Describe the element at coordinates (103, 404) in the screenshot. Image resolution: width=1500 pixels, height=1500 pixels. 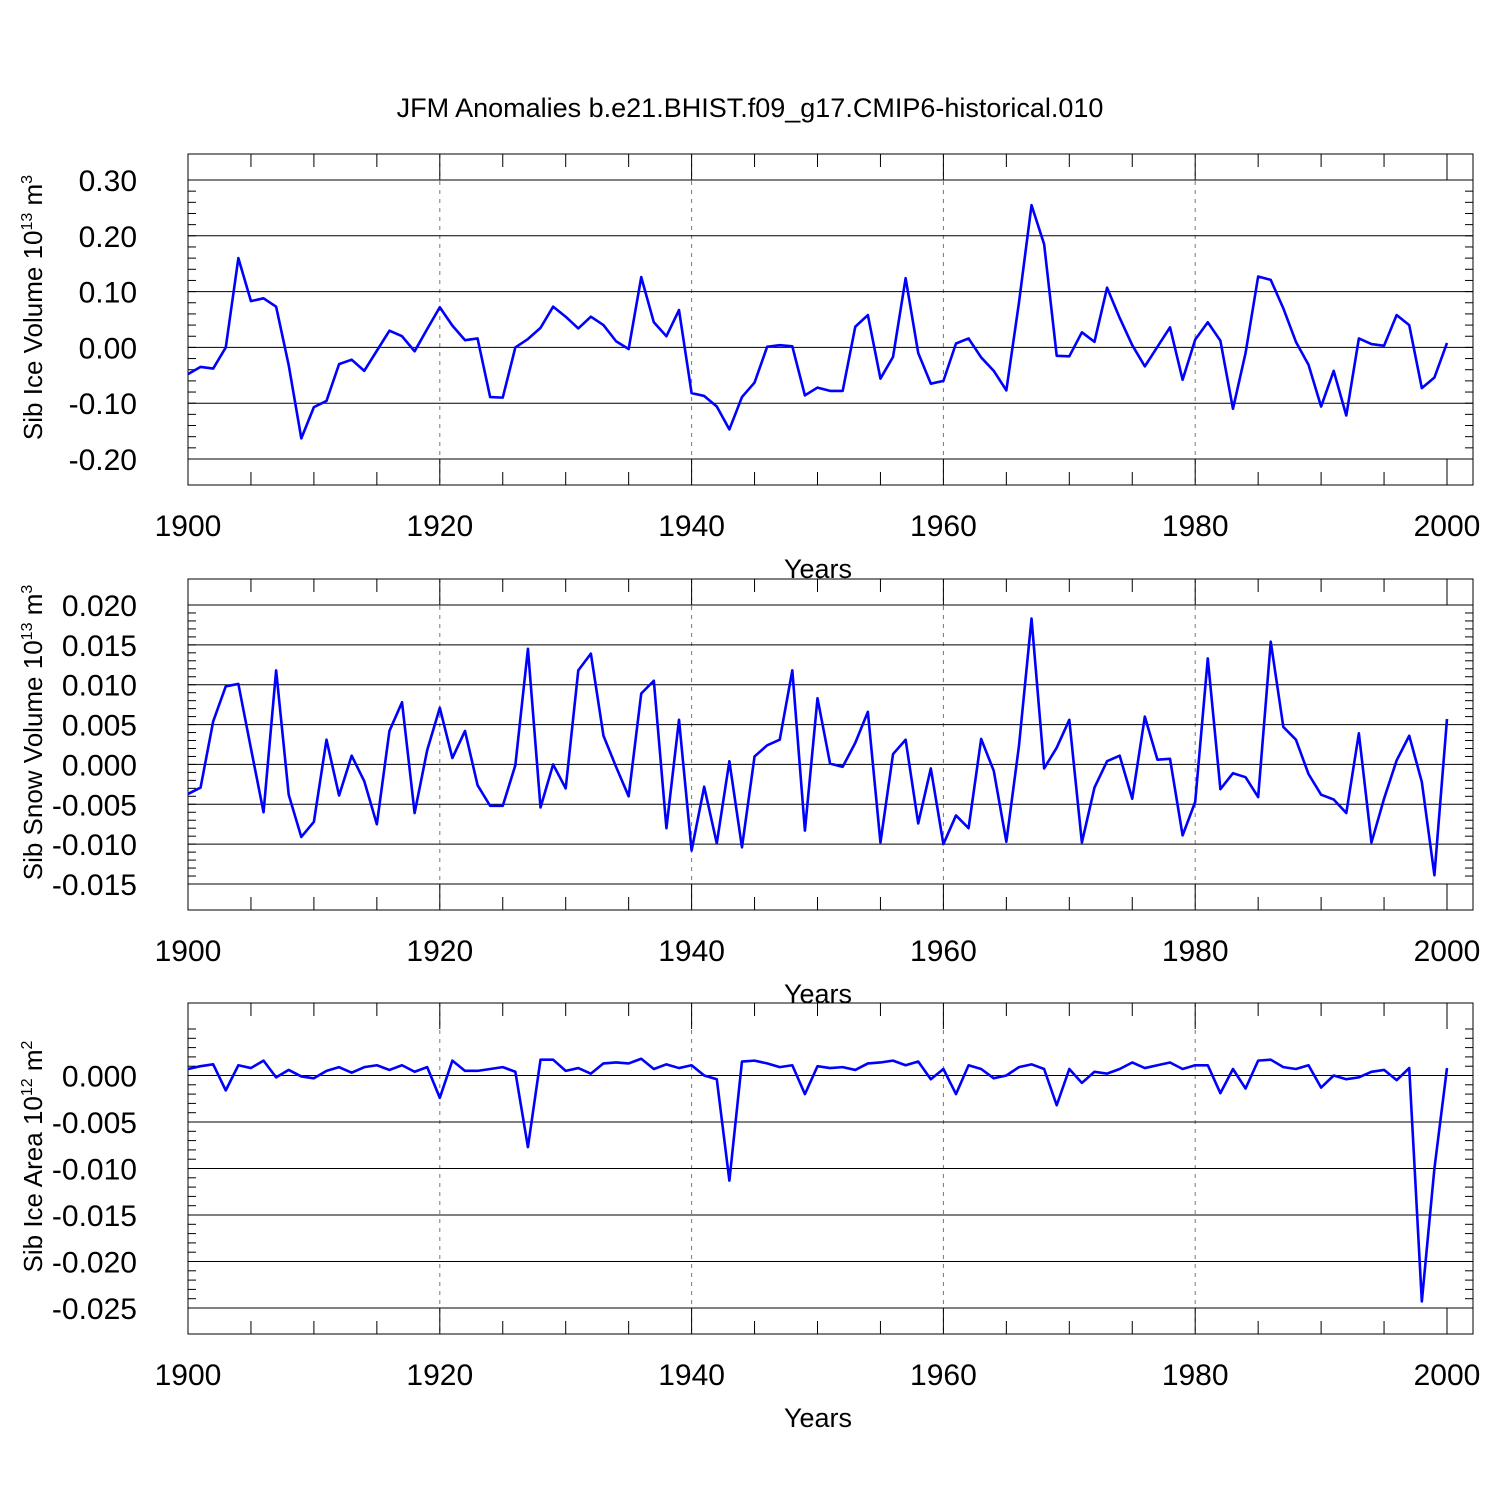
I see `y-tick-label: -0.10` at that location.